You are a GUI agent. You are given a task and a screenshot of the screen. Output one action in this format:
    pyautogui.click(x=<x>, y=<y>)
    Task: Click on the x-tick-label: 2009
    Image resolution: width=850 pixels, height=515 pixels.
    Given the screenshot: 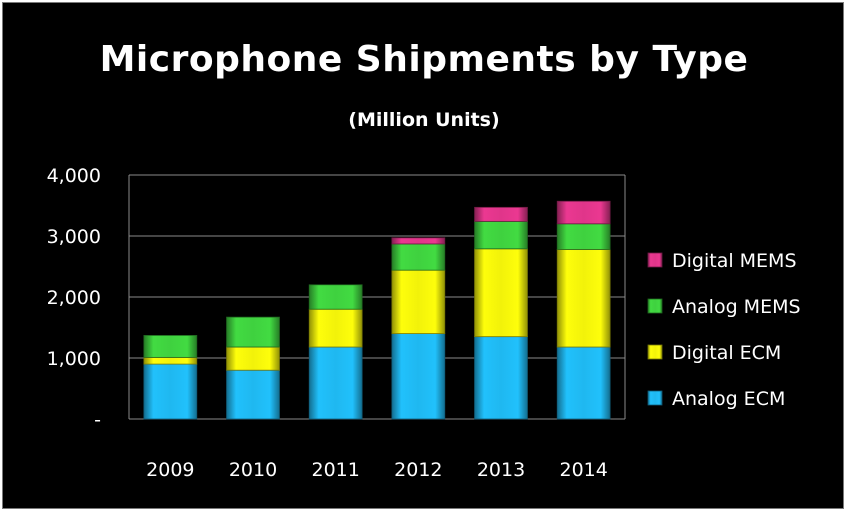 What is the action you would take?
    pyautogui.click(x=170, y=470)
    